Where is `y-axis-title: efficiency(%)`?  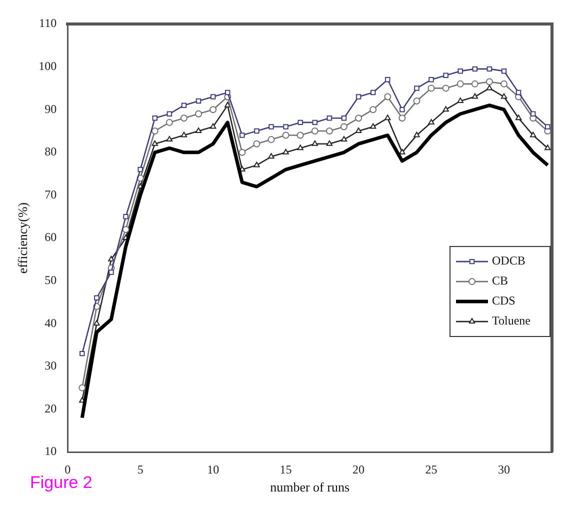 y-axis-title: efficiency(%) is located at coordinates (22, 238).